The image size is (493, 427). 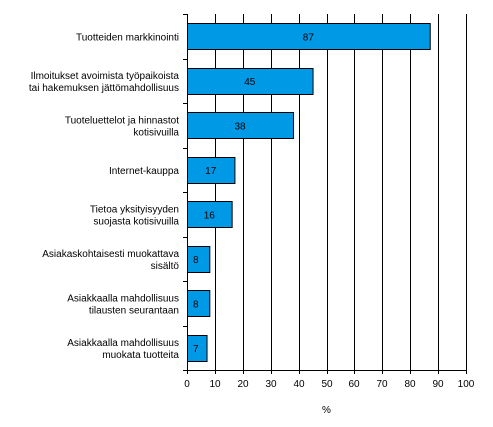 What do you see at coordinates (243, 384) in the screenshot?
I see `x-tick-label: 20` at bounding box center [243, 384].